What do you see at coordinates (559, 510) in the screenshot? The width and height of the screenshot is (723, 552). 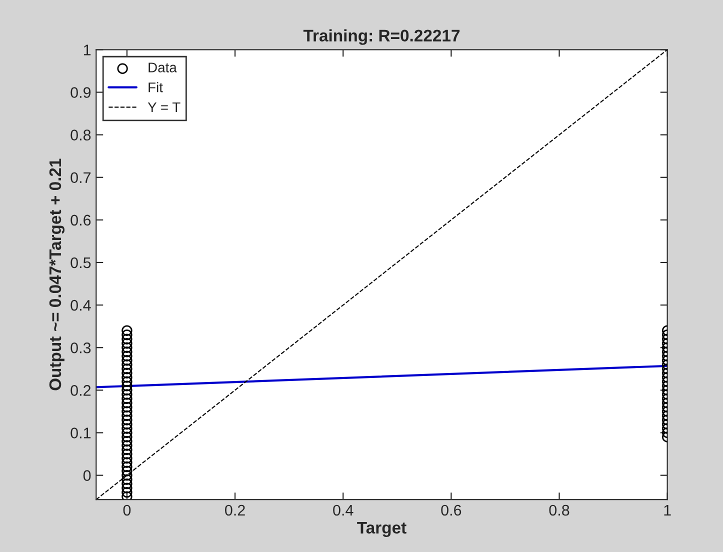 I see `x-tick-label: 0.8` at bounding box center [559, 510].